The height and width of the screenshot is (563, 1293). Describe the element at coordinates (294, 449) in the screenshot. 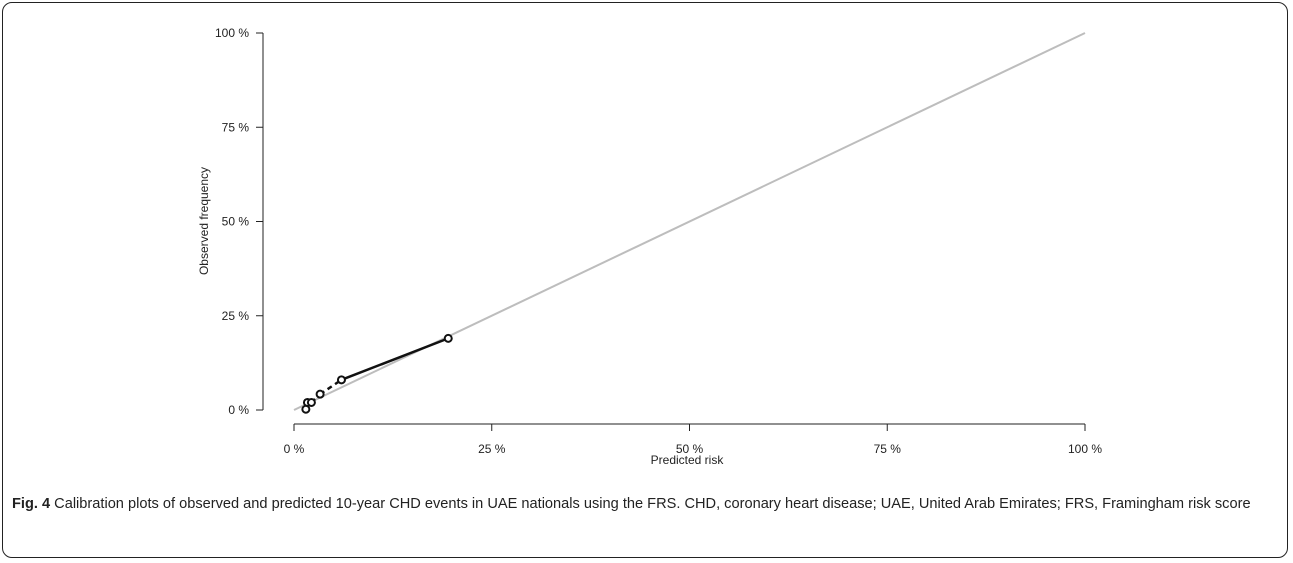

I see `x-tick-label: 0 %` at that location.